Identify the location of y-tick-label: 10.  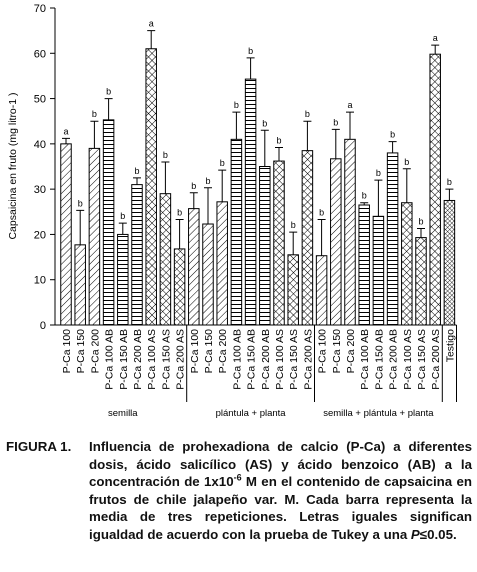
(40, 281).